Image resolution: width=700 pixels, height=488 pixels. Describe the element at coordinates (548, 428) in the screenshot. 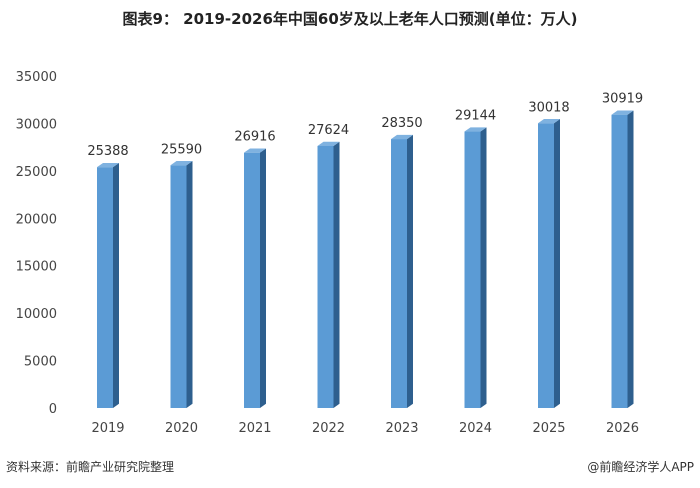

I see `x-tick-label-2025: 2025` at that location.